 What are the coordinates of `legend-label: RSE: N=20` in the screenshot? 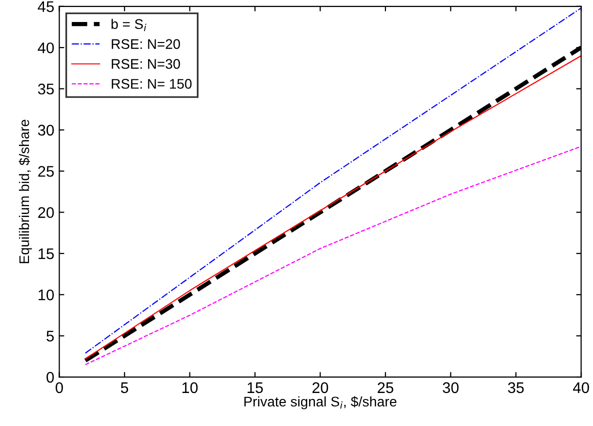 It's located at (146, 44).